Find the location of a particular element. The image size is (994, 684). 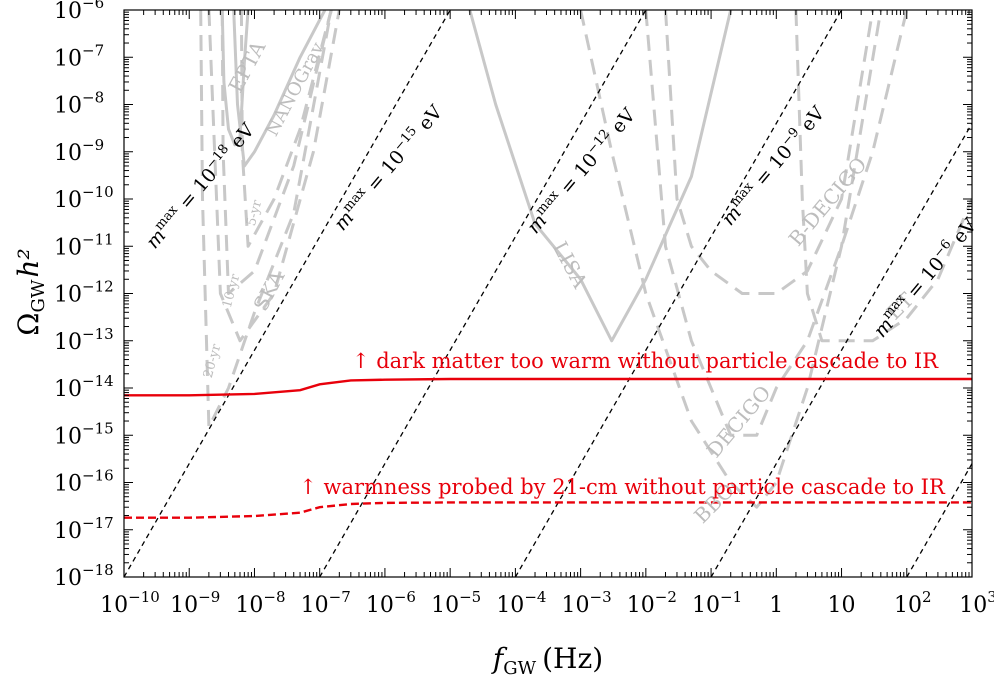

x-tick-label: 10⁻⁴ is located at coordinates (521, 603).